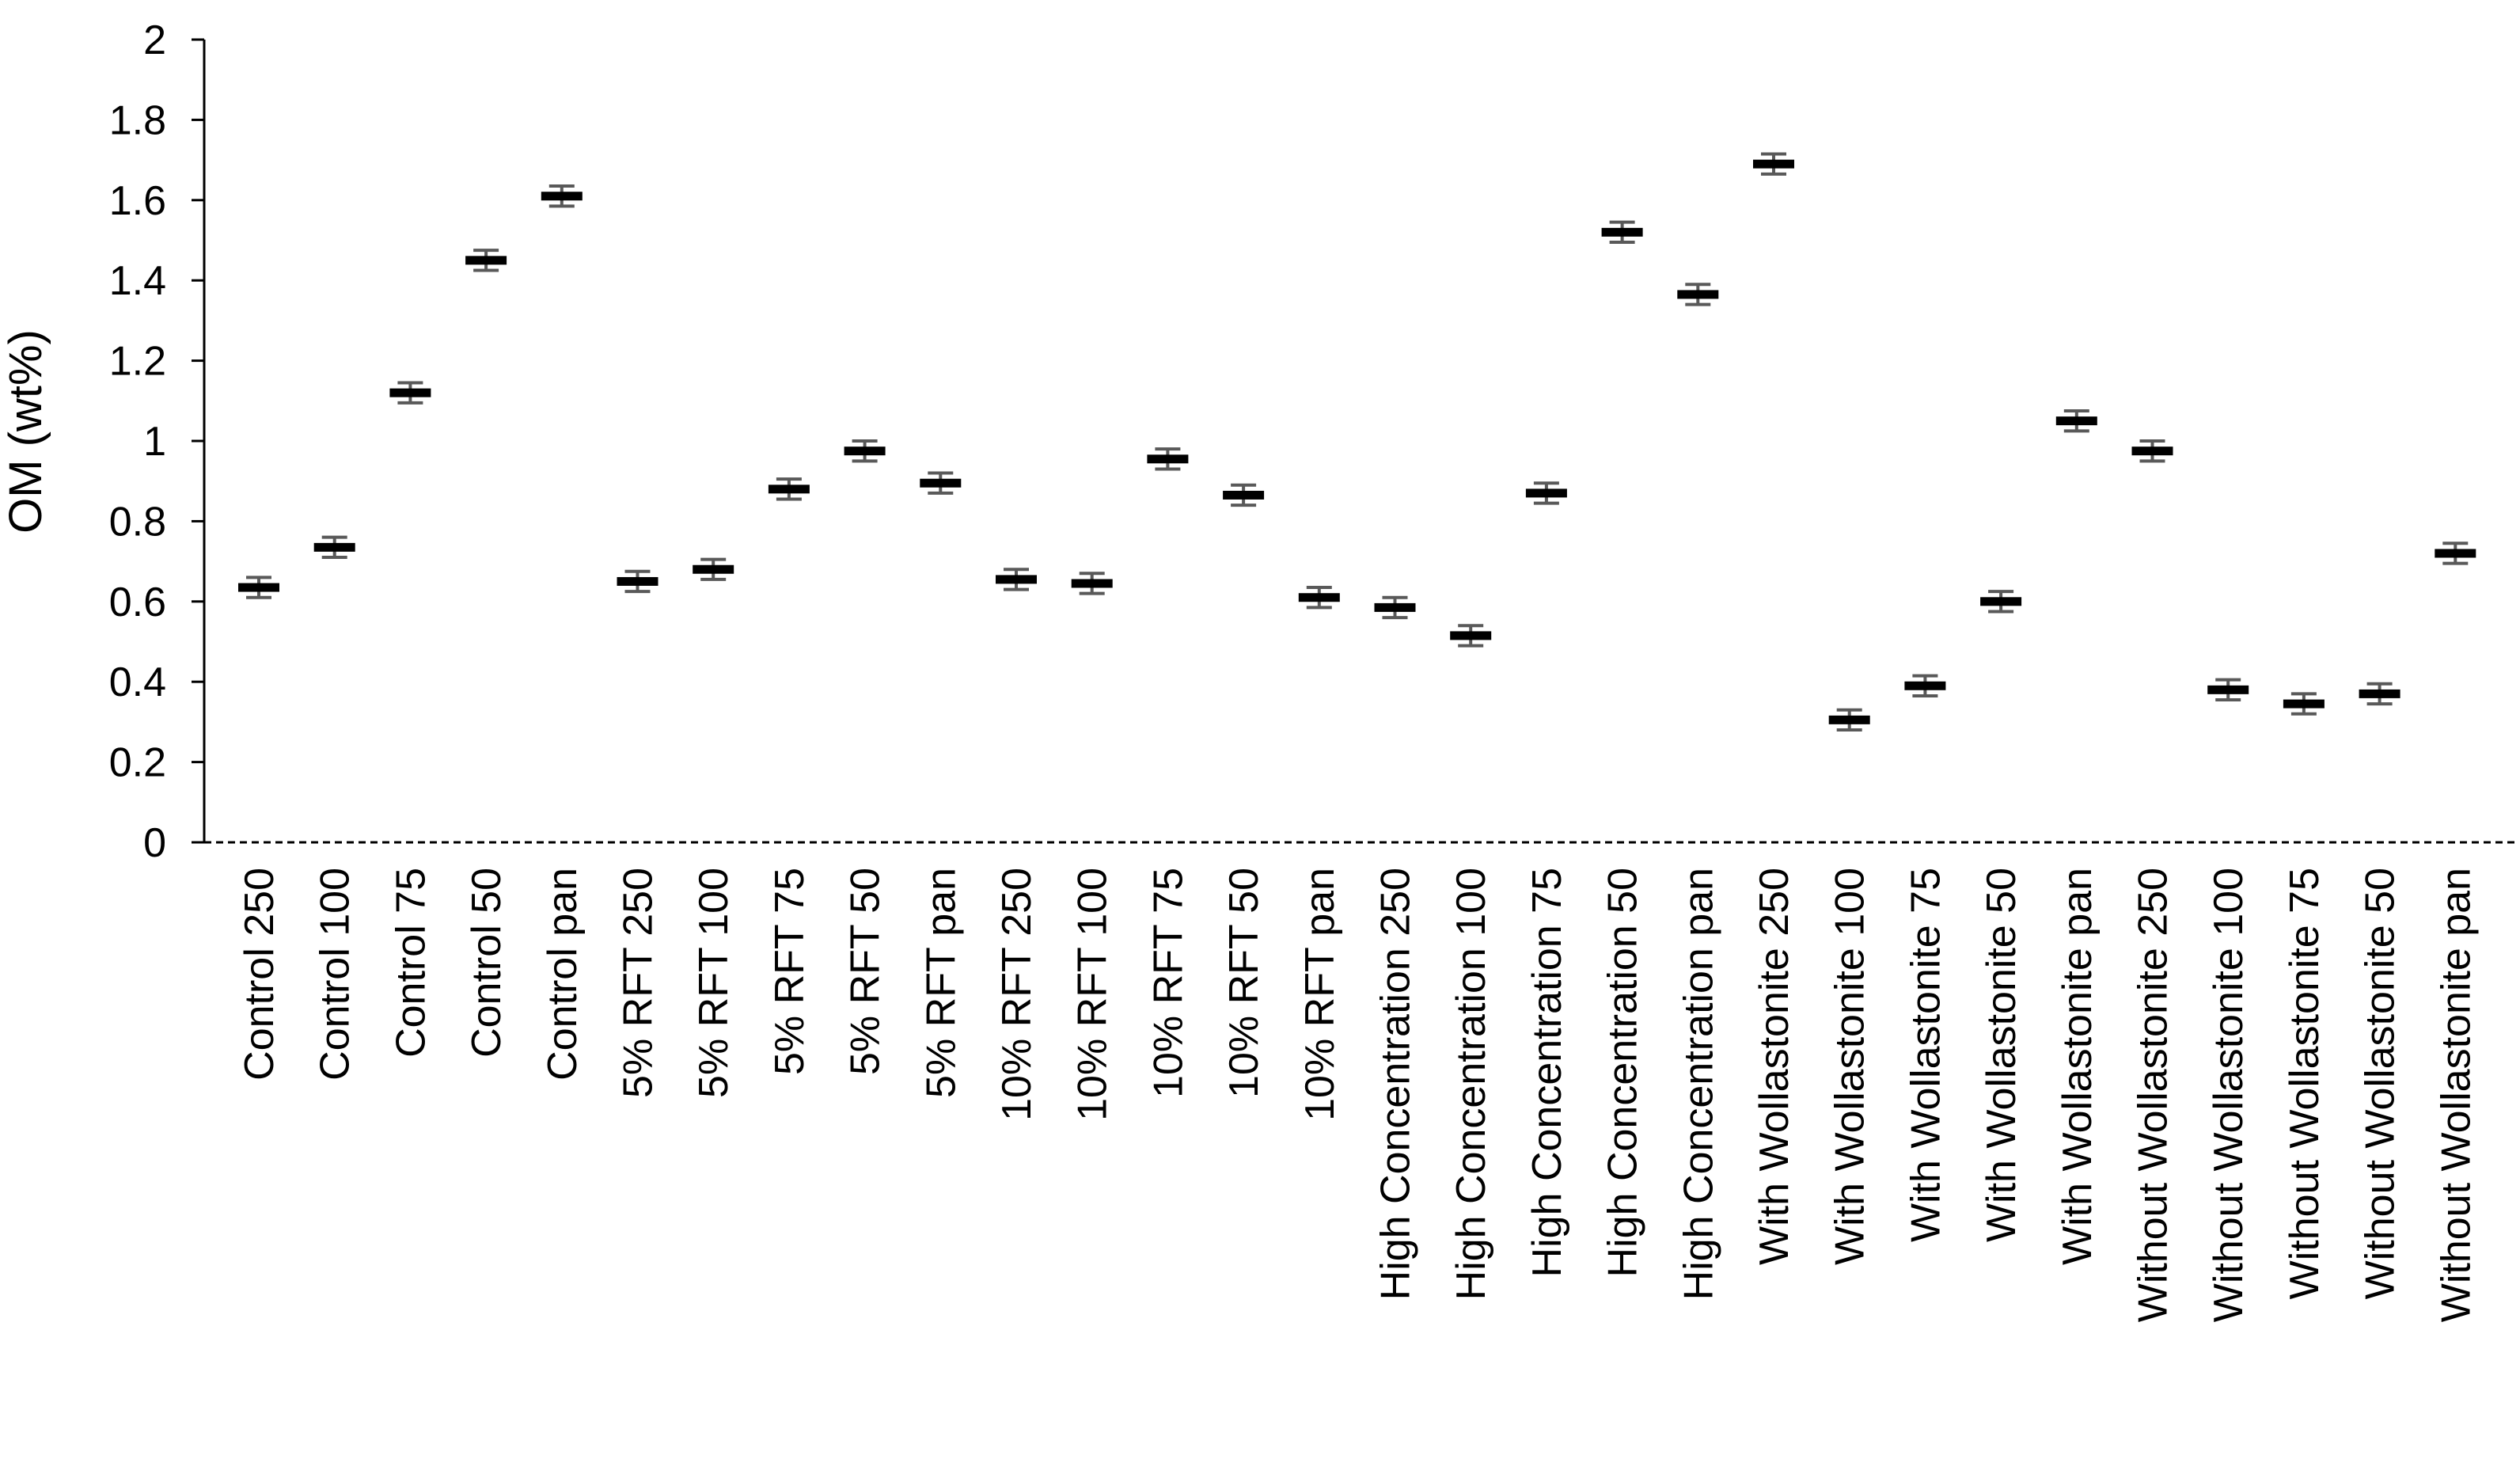 The width and height of the screenshot is (2520, 1482). Describe the element at coordinates (411, 963) in the screenshot. I see `x-category-label: Control 75` at that location.